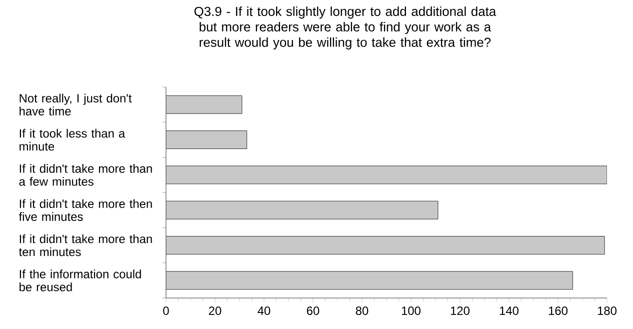  I want to click on chart-title: Q3.9 - If it took slightly longer to add additional data but more readers were able to find your work as a result would you be willing to take that extra time?, so click(345, 28).